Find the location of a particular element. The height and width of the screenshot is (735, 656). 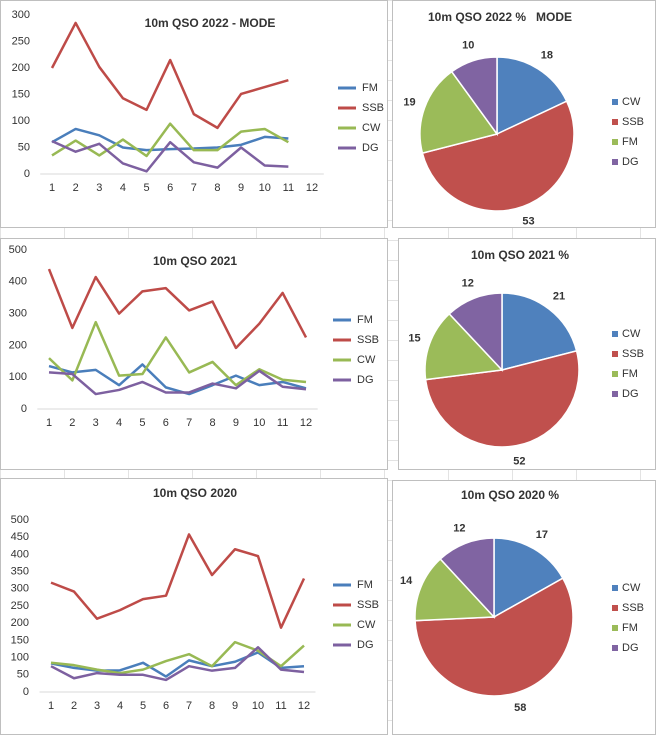

data-label: 58 is located at coordinates (520, 708).